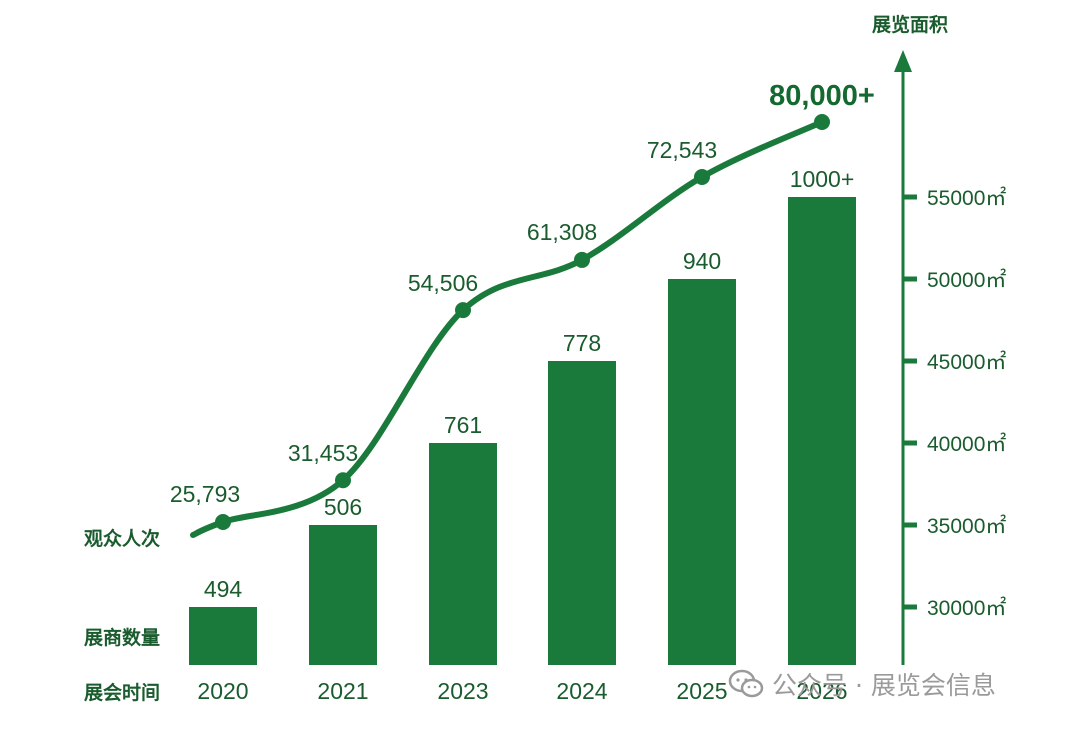  Describe the element at coordinates (463, 425) in the screenshot. I see `bar-label: 761` at that location.